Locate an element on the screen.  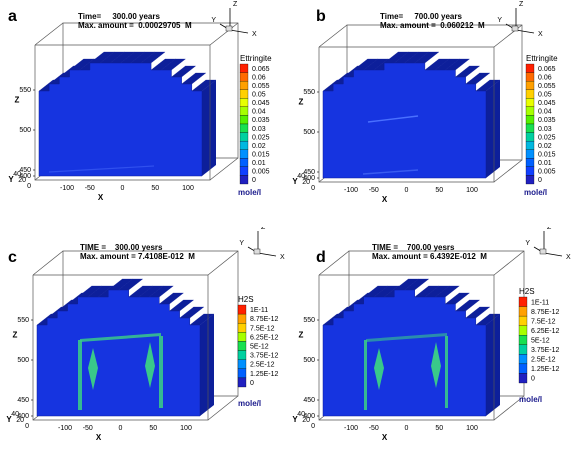
legend-level: 0.04 is located at coordinates (545, 112).